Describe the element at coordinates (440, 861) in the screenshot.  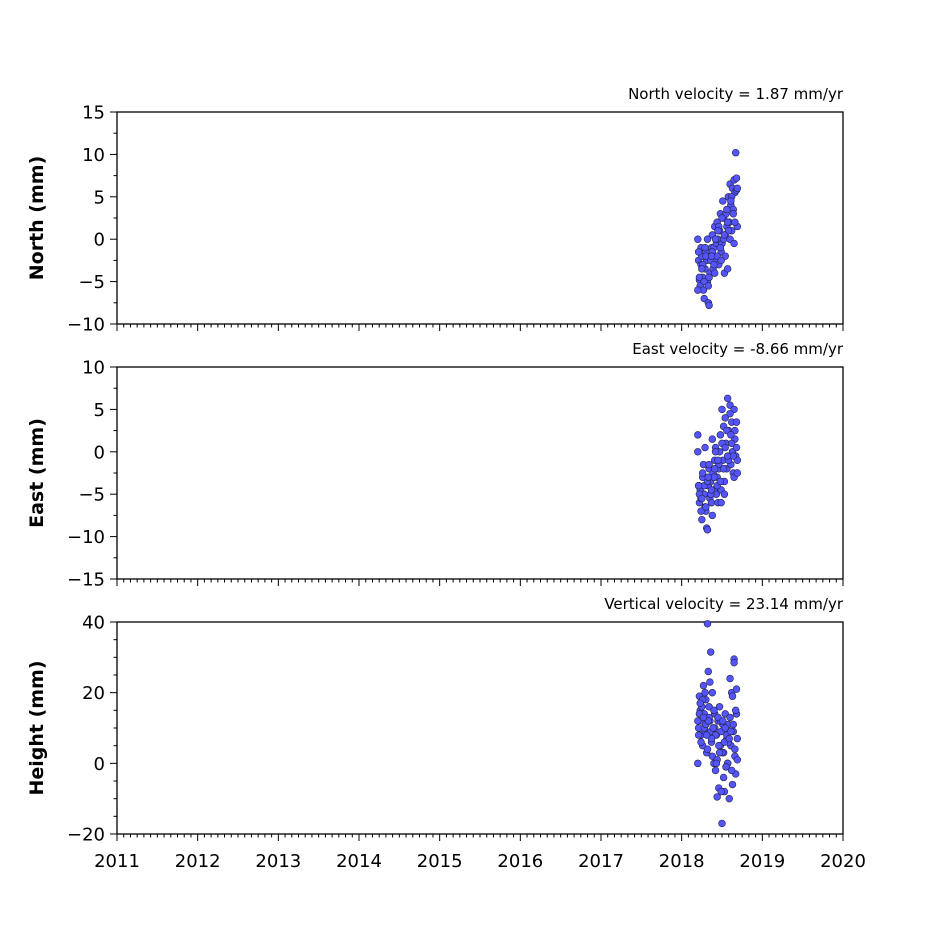
I see `x-tick-label: 2015` at that location.